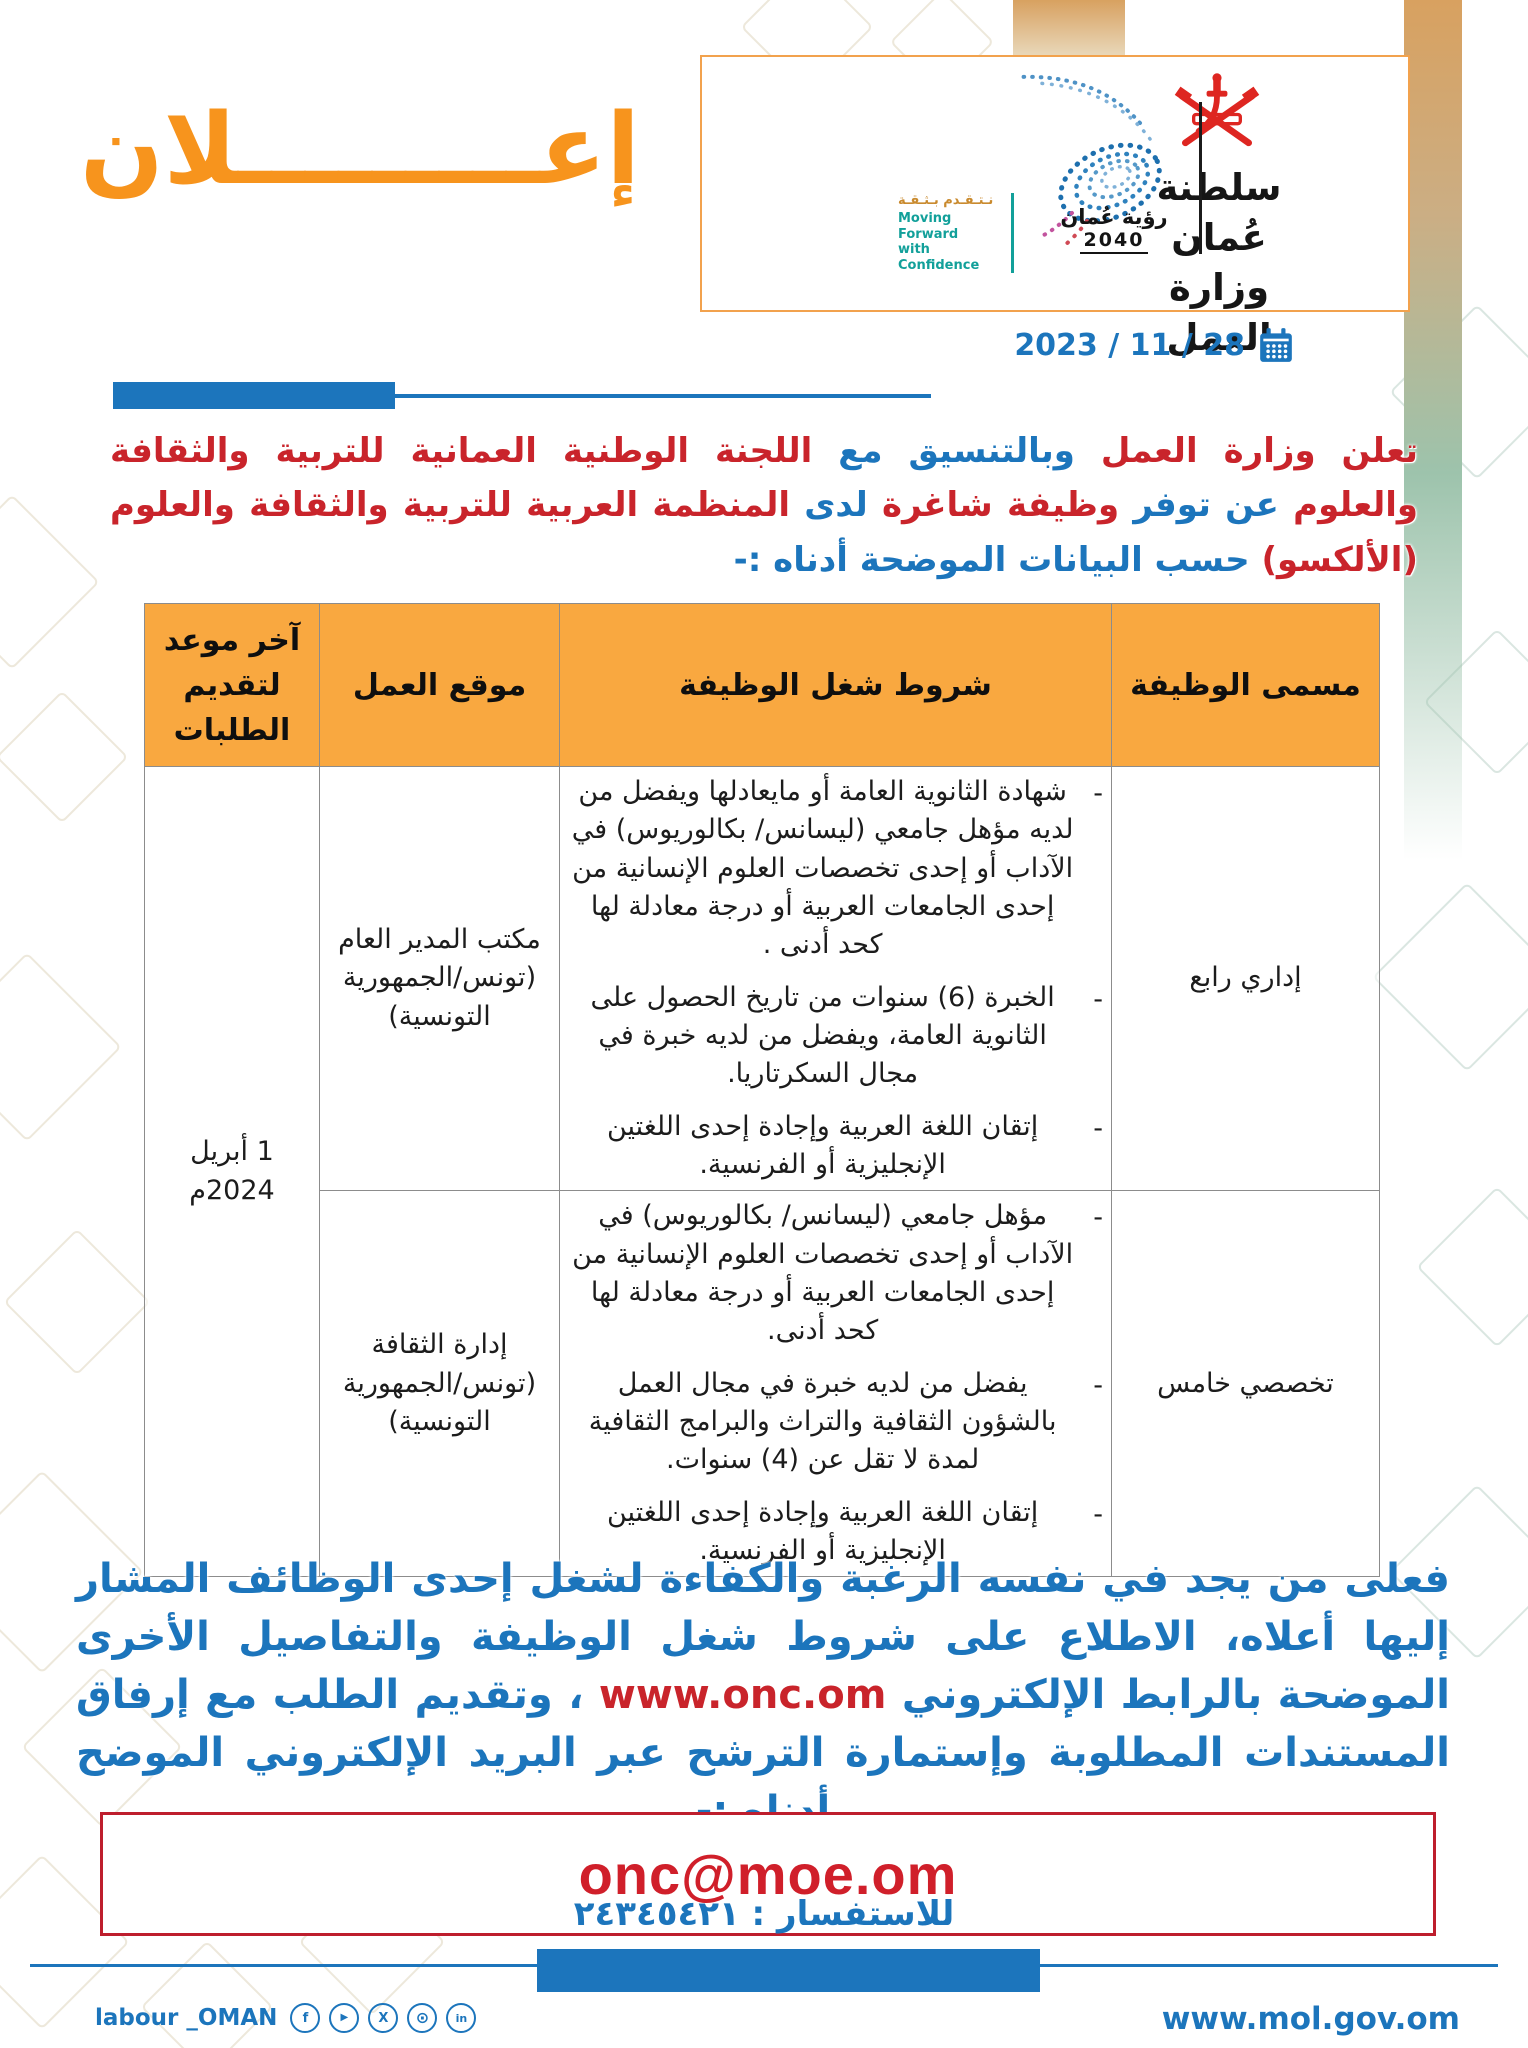 This screenshot has height=2048, width=1528. I want to click on application-email-link: onc@moe.om, so click(768, 1874).